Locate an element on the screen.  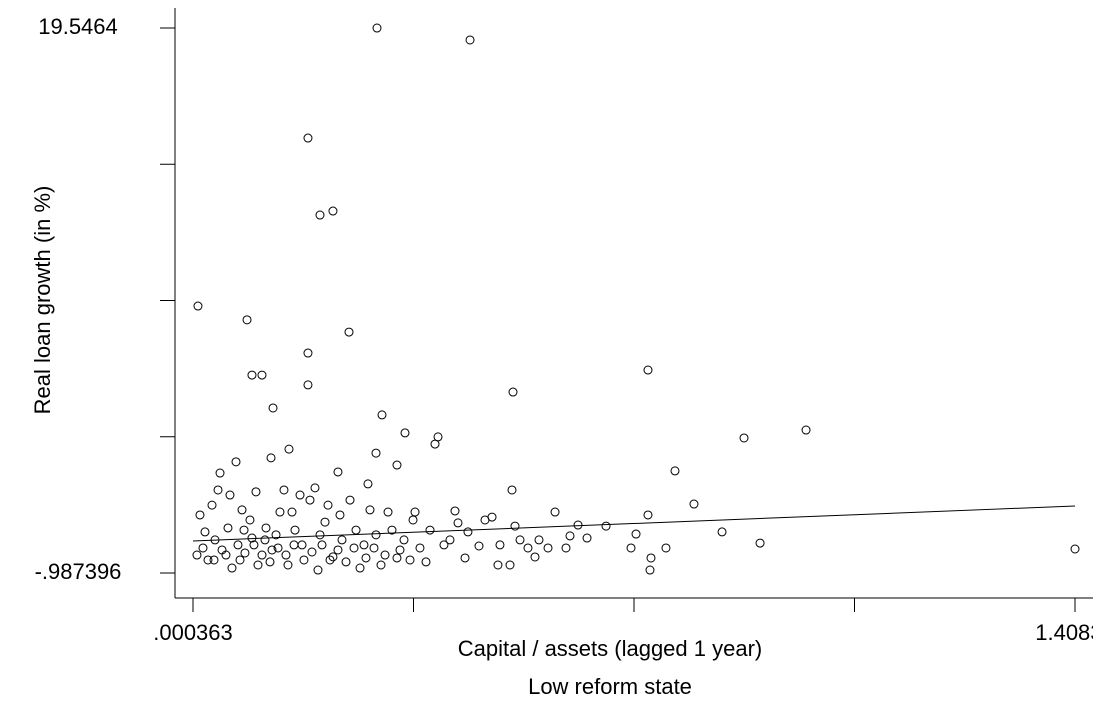
x-tick-label: 1.40837 is located at coordinates (1064, 632).